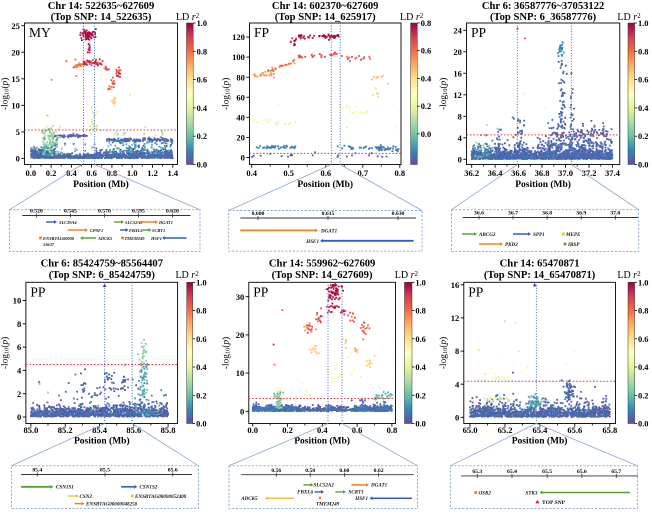 The image size is (652, 516). Describe the element at coordinates (15, 26) in the screenshot. I see `svg-text: 25` at that location.